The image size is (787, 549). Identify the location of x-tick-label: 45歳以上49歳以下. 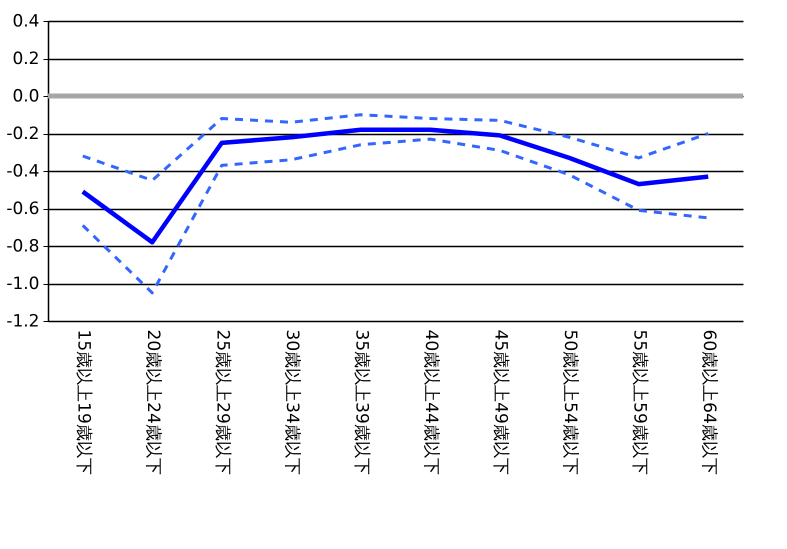
(500, 402).